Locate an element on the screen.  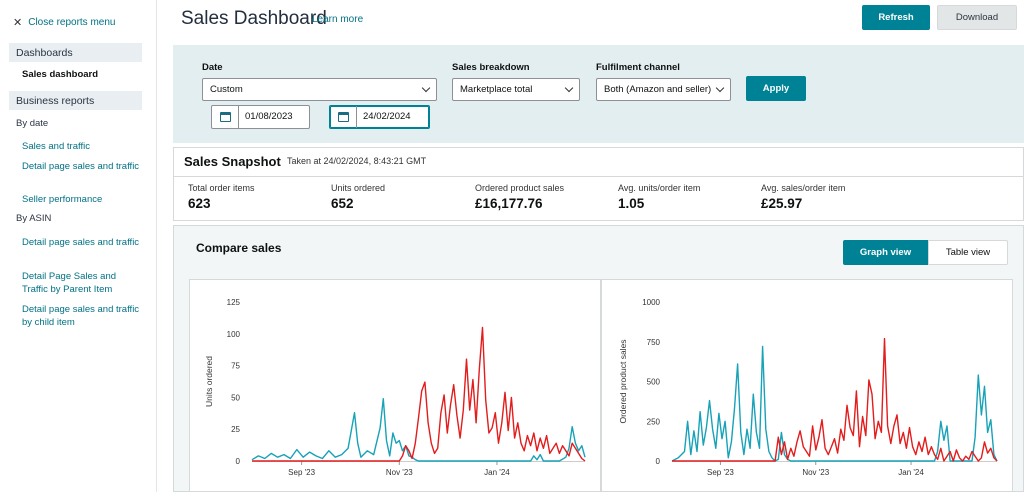
snapshot-timestamp: Taken at 24/02/2024, 8:43:21 GMT is located at coordinates (357, 161).